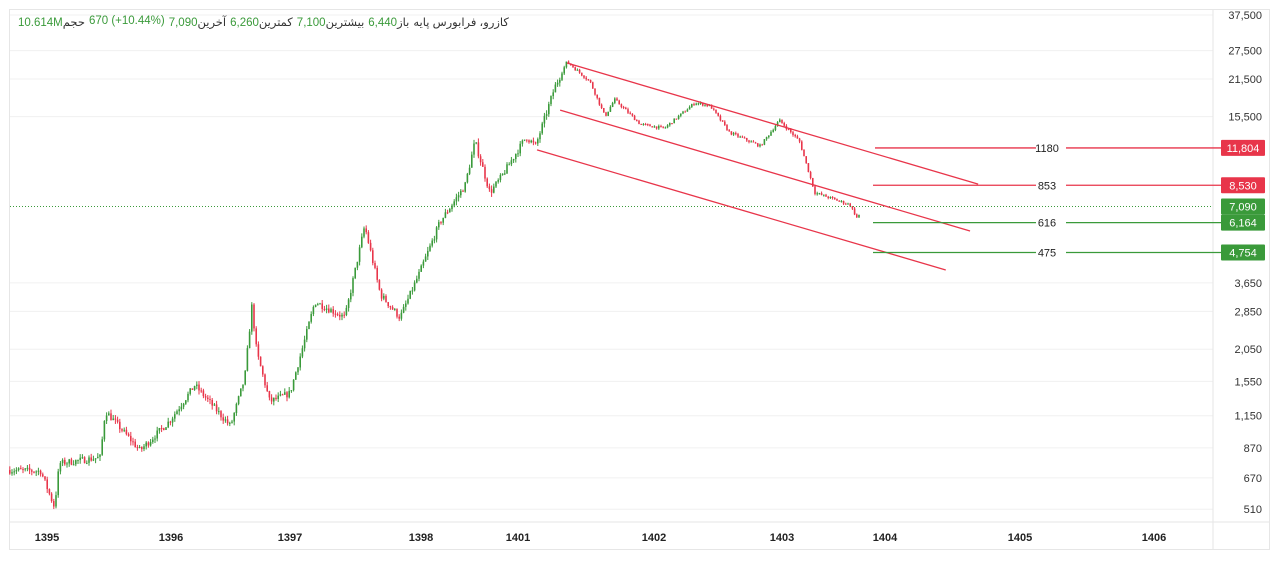 The height and width of the screenshot is (561, 1280). Describe the element at coordinates (171, 538) in the screenshot. I see `x-tick-label: 1396` at that location.